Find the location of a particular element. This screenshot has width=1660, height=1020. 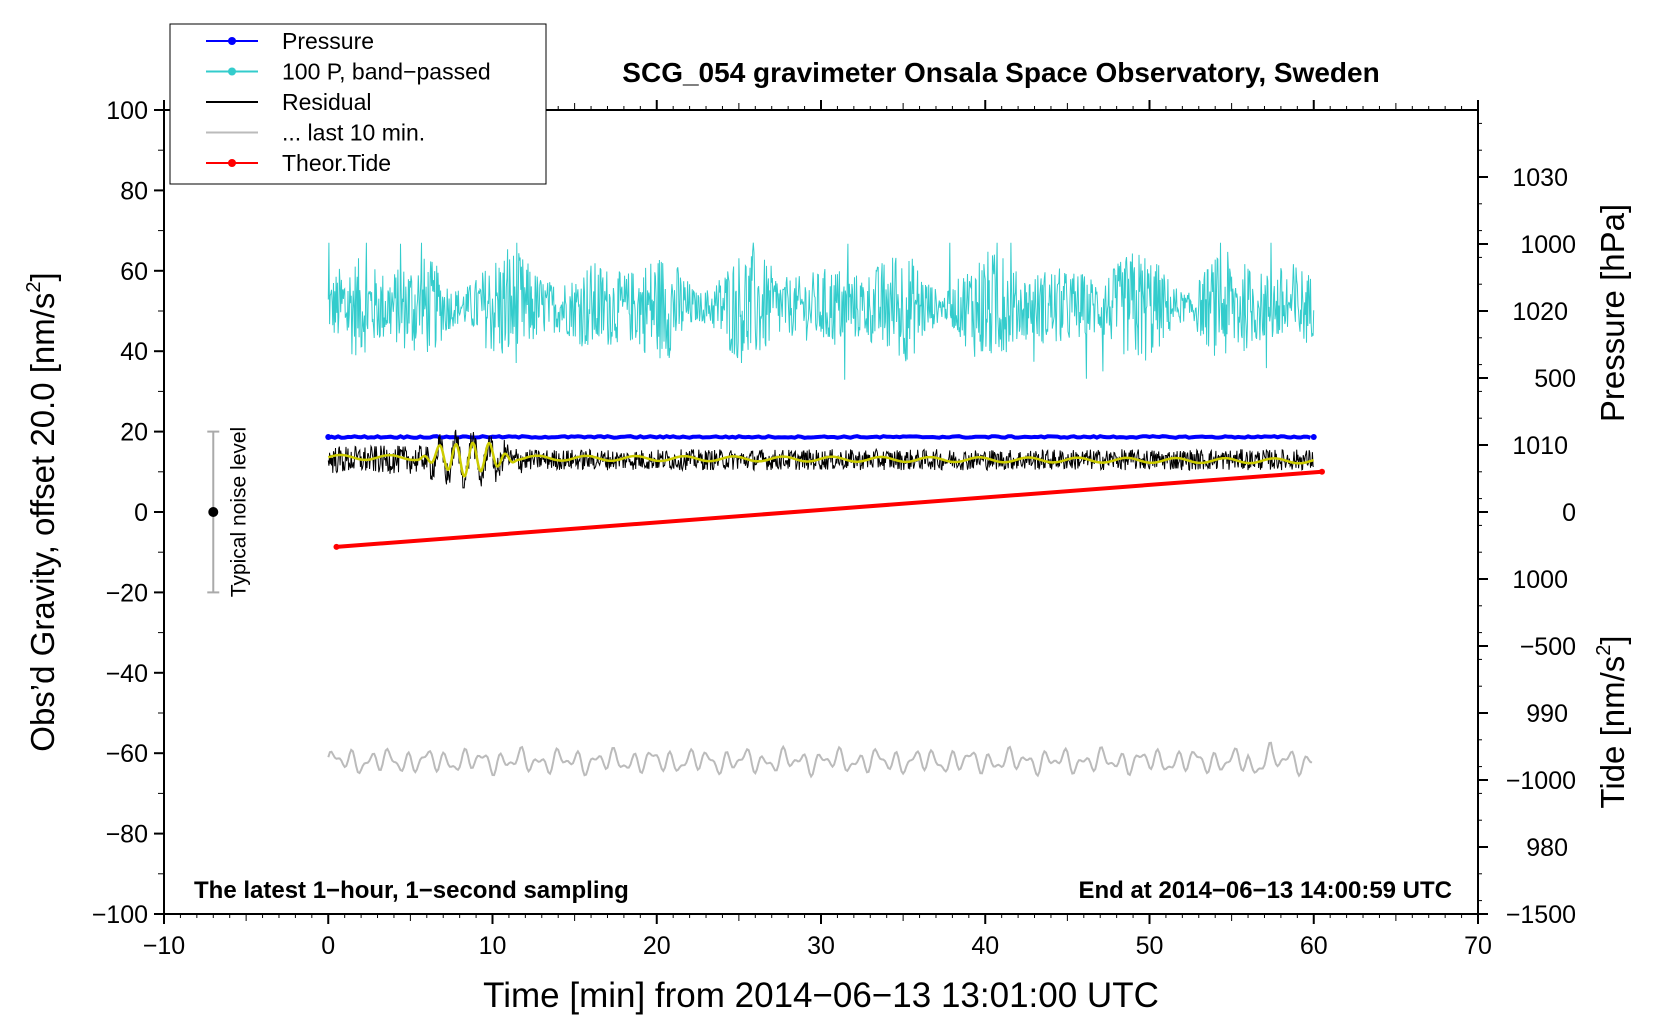

noise-bar-label: Typical noise level is located at coordinates (238, 512).